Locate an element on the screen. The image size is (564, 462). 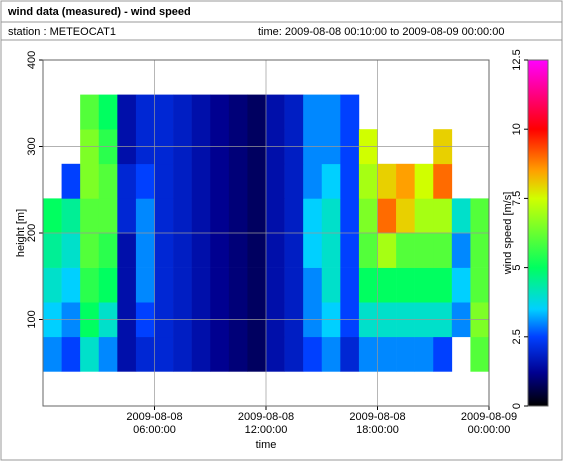
y-tick-label: 300 is located at coordinates (32, 146).